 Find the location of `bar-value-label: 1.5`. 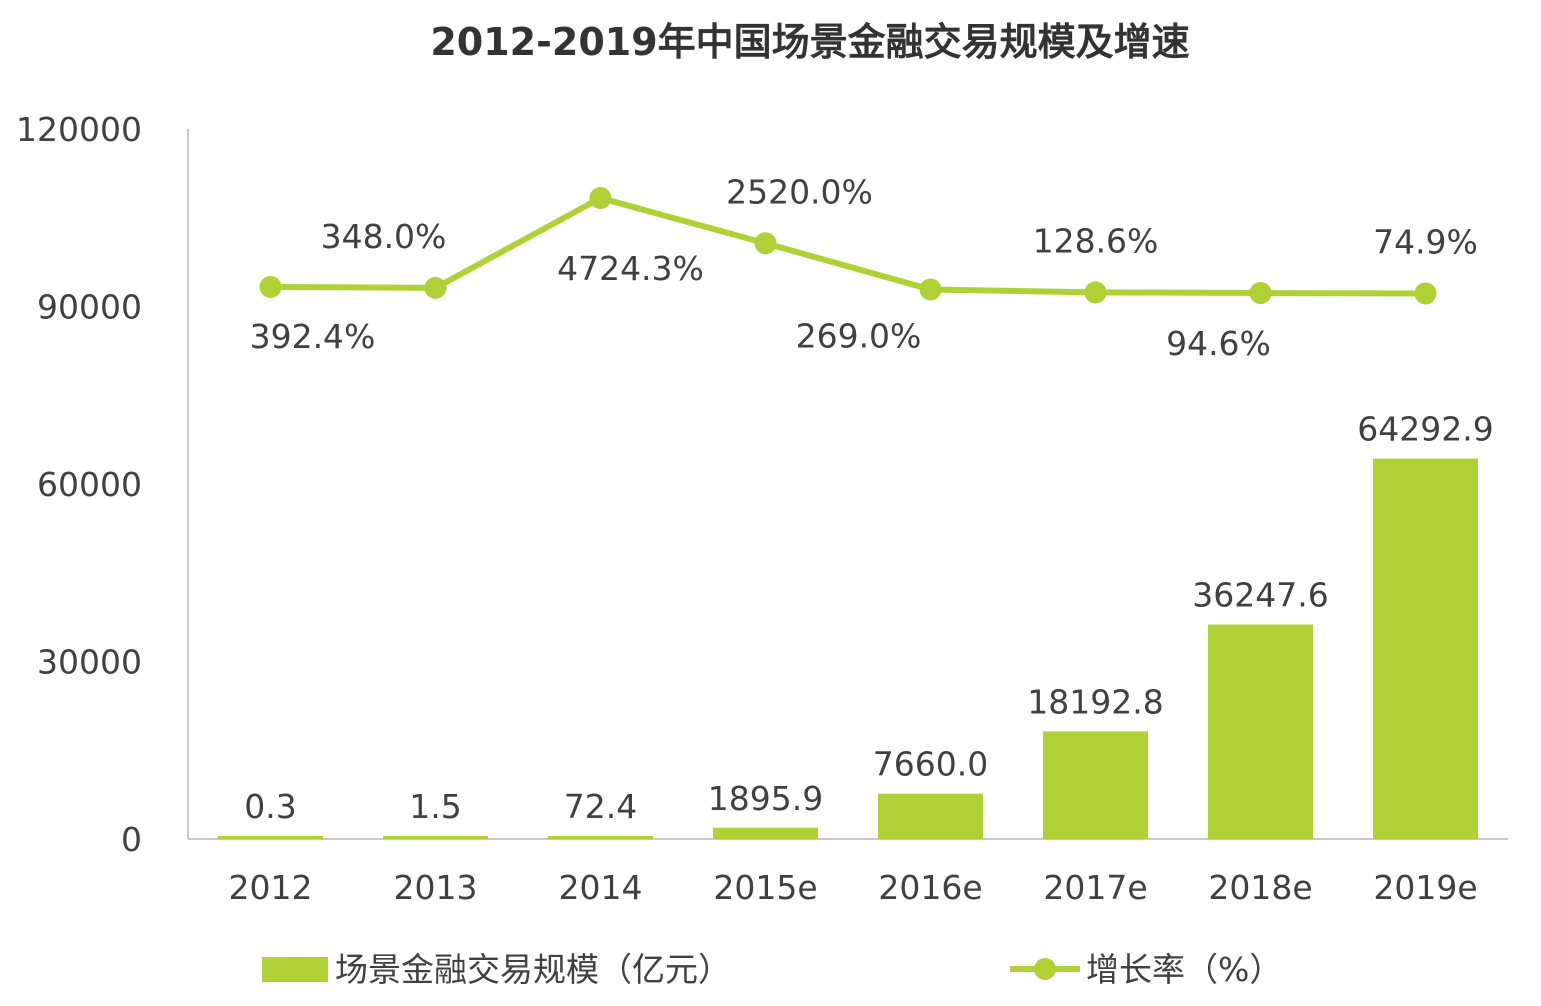

bar-value-label: 1.5 is located at coordinates (435, 806).